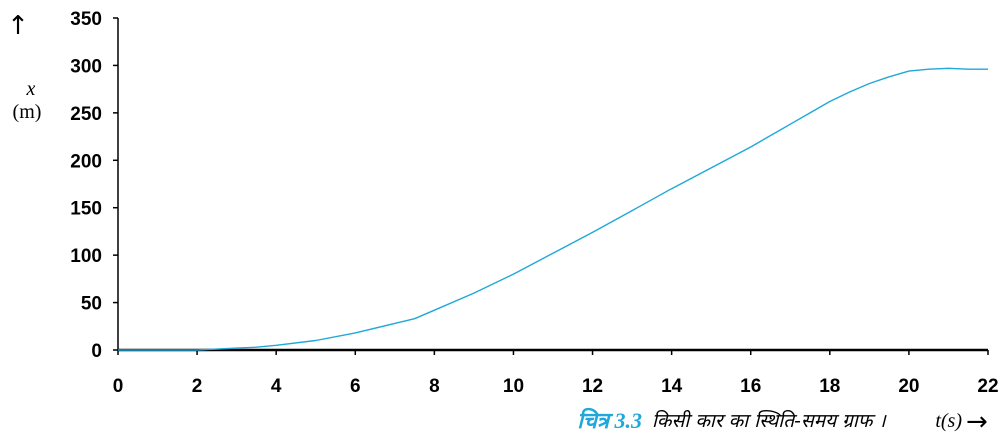  What do you see at coordinates (434, 386) in the screenshot?
I see `x-tick-label: 8` at bounding box center [434, 386].